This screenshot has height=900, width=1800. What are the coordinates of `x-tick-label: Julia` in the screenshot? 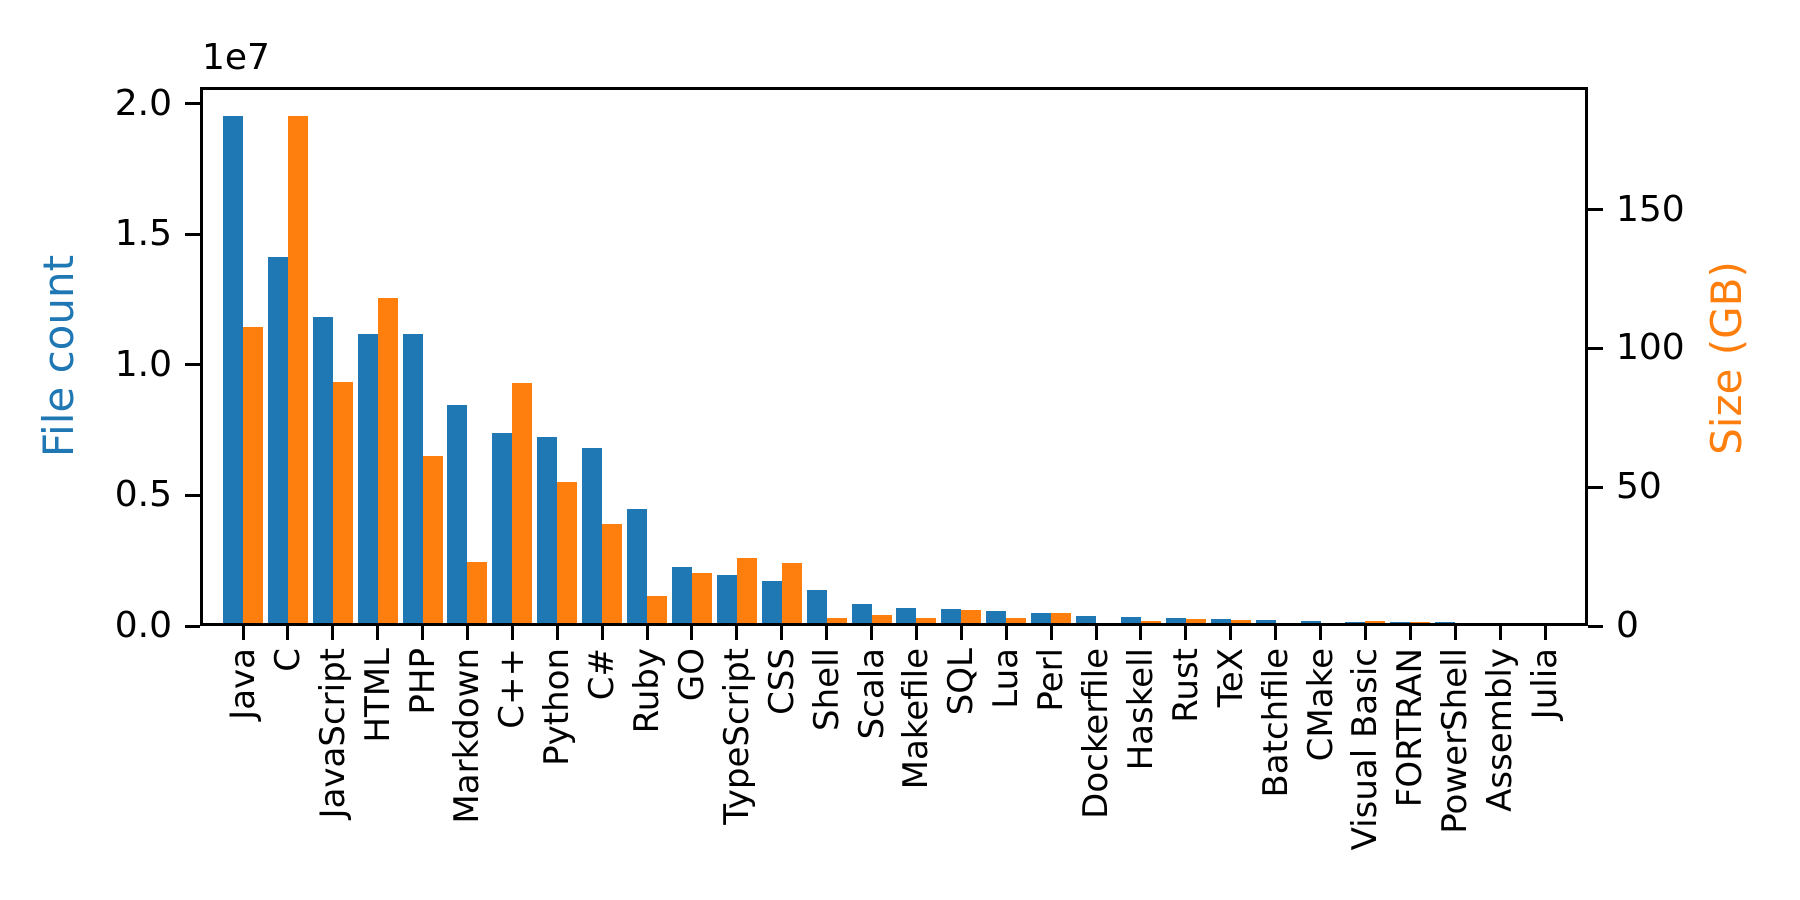 It's located at (1545, 684).